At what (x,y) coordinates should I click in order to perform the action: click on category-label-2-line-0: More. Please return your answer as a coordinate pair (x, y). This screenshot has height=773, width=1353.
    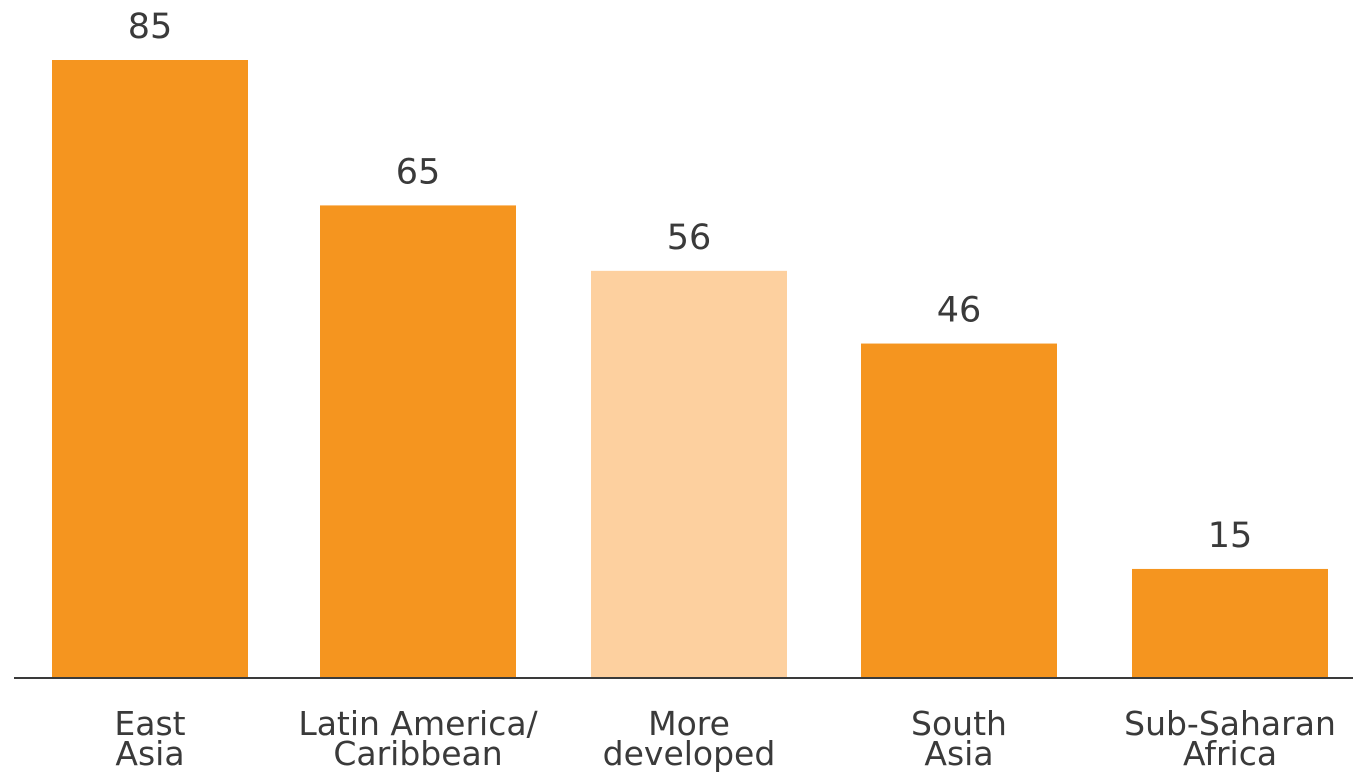
    Looking at the image, I should click on (689, 723).